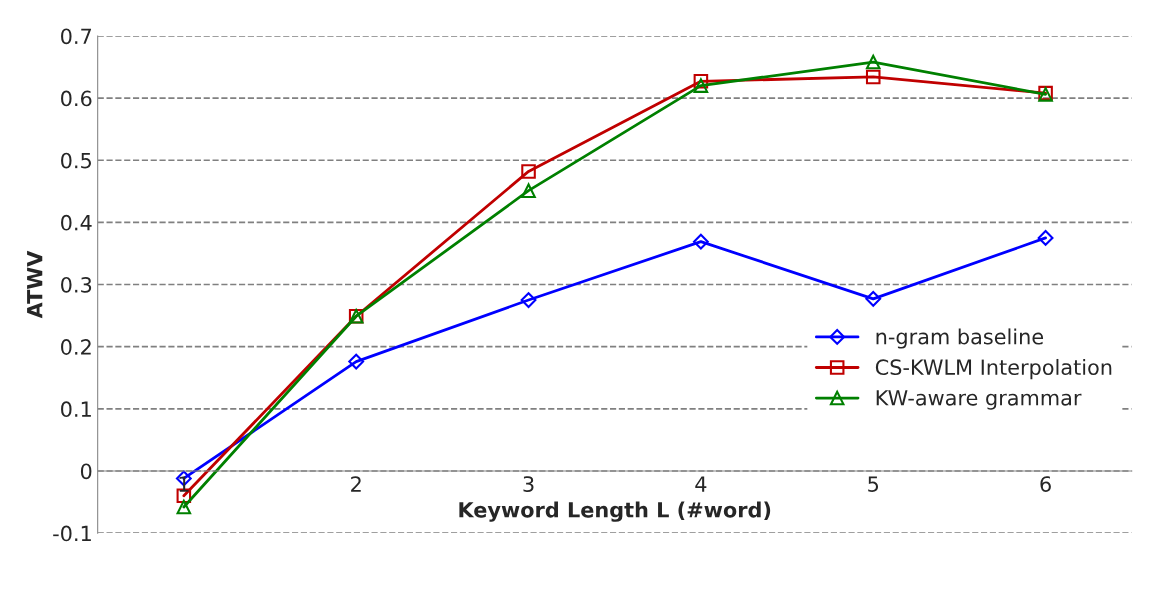 The image size is (1149, 599). Describe the element at coordinates (356, 484) in the screenshot. I see `x-tick-label: 2` at that location.